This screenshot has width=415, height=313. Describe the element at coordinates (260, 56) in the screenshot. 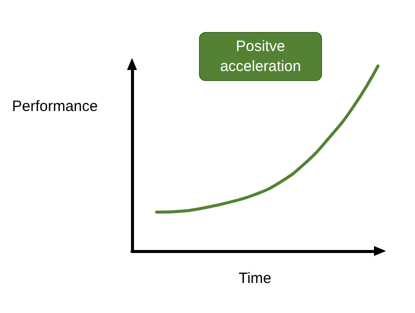

I see `annotation: Positve acceleration` at that location.